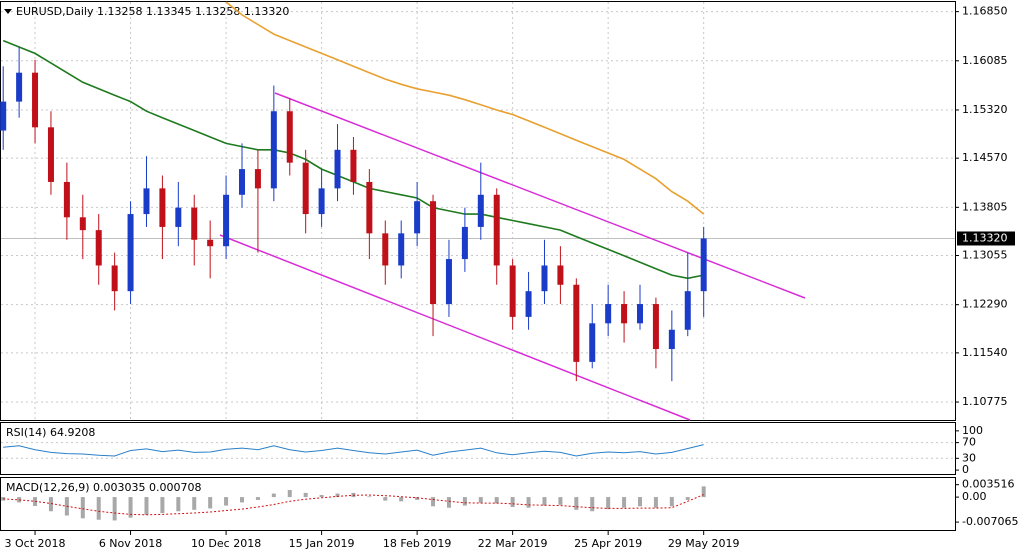 Image resolution: width=1020 pixels, height=556 pixels. What do you see at coordinates (104, 487) in the screenshot?
I see `macd-title: MACD(12,26,9) 0.003035 0.000708` at bounding box center [104, 487].